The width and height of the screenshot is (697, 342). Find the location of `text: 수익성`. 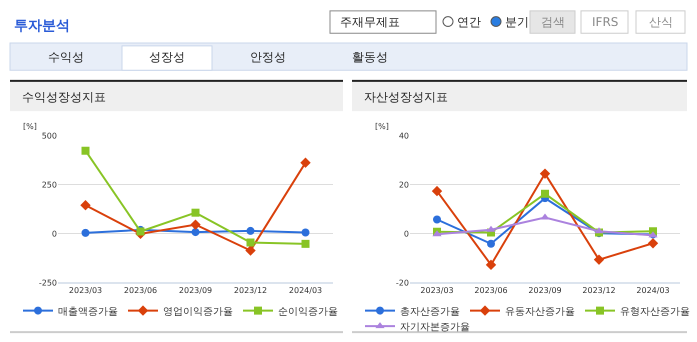

text: 수익성 is located at coordinates (66, 57).